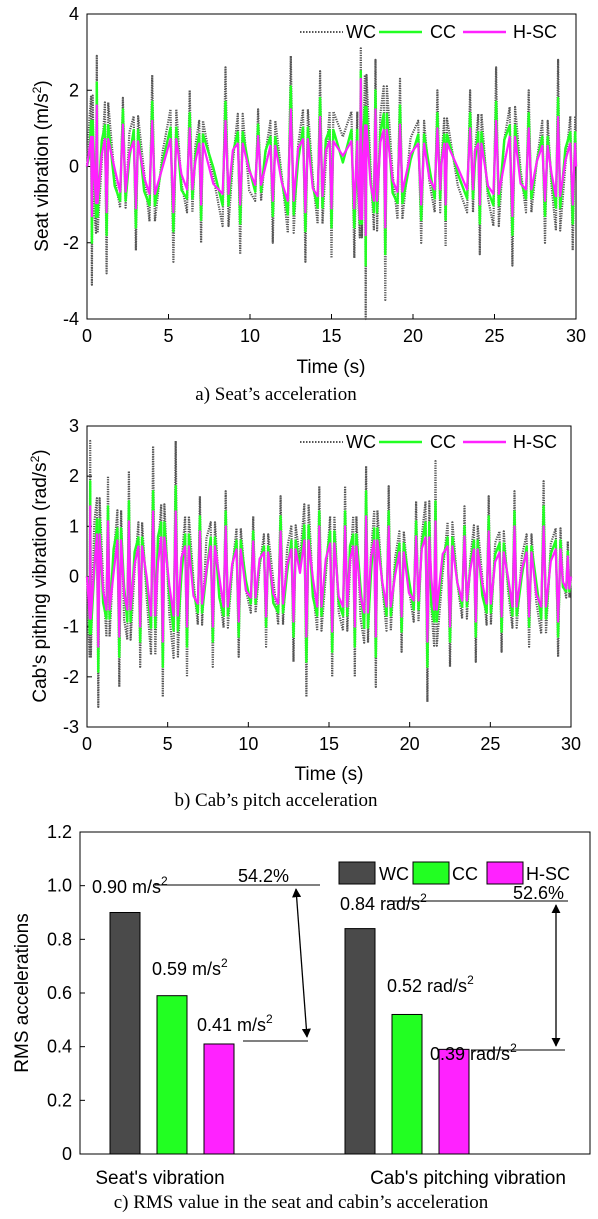  I want to click on c-legend-swatch-hsc, so click(505, 873).